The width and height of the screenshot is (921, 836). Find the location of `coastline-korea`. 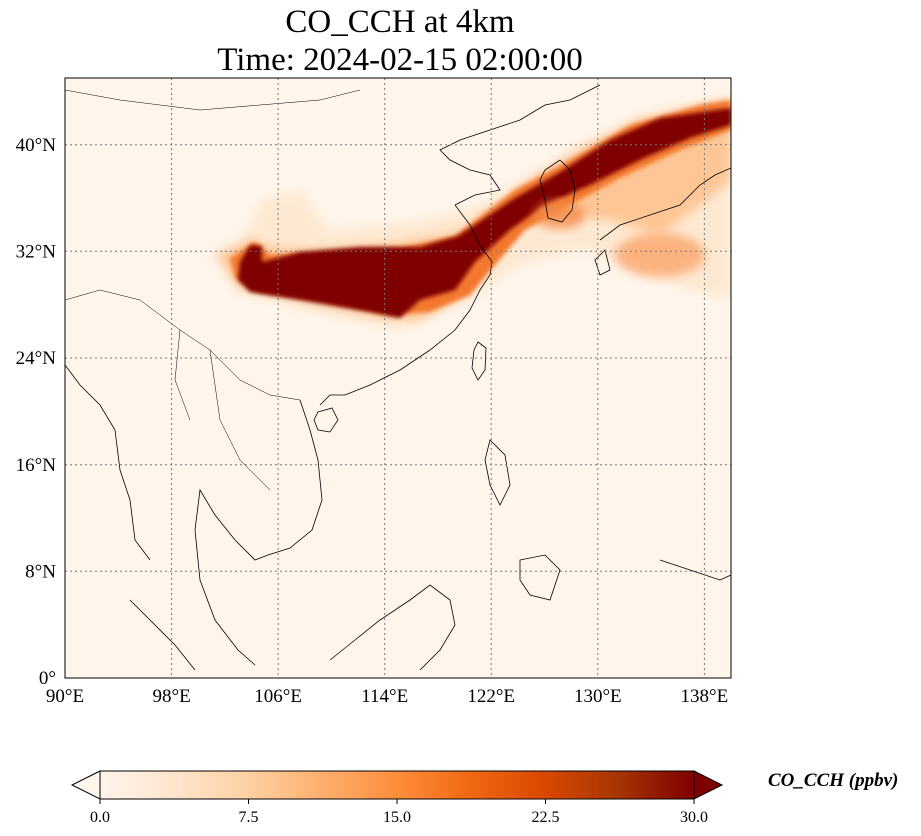

coastline-korea is located at coordinates (557, 191).